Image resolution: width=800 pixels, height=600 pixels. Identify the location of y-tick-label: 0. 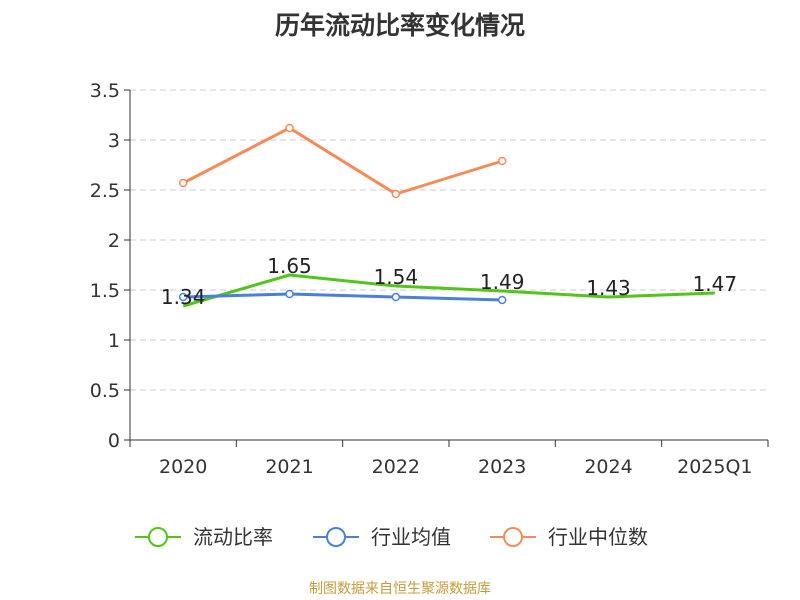
(114, 441).